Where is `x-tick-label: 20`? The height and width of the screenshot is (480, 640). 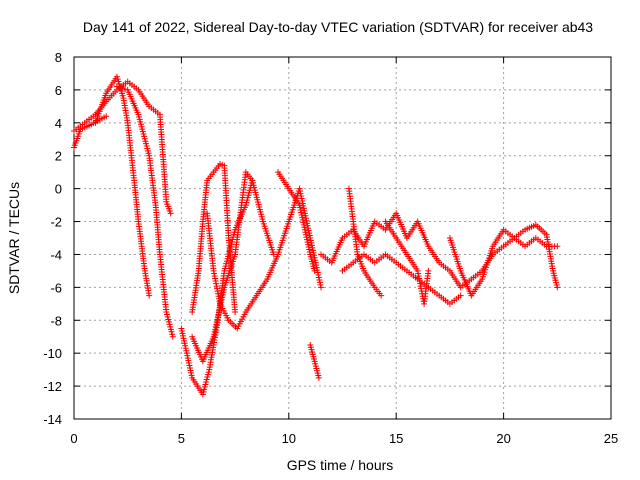 x-tick-label: 20 is located at coordinates (503, 438).